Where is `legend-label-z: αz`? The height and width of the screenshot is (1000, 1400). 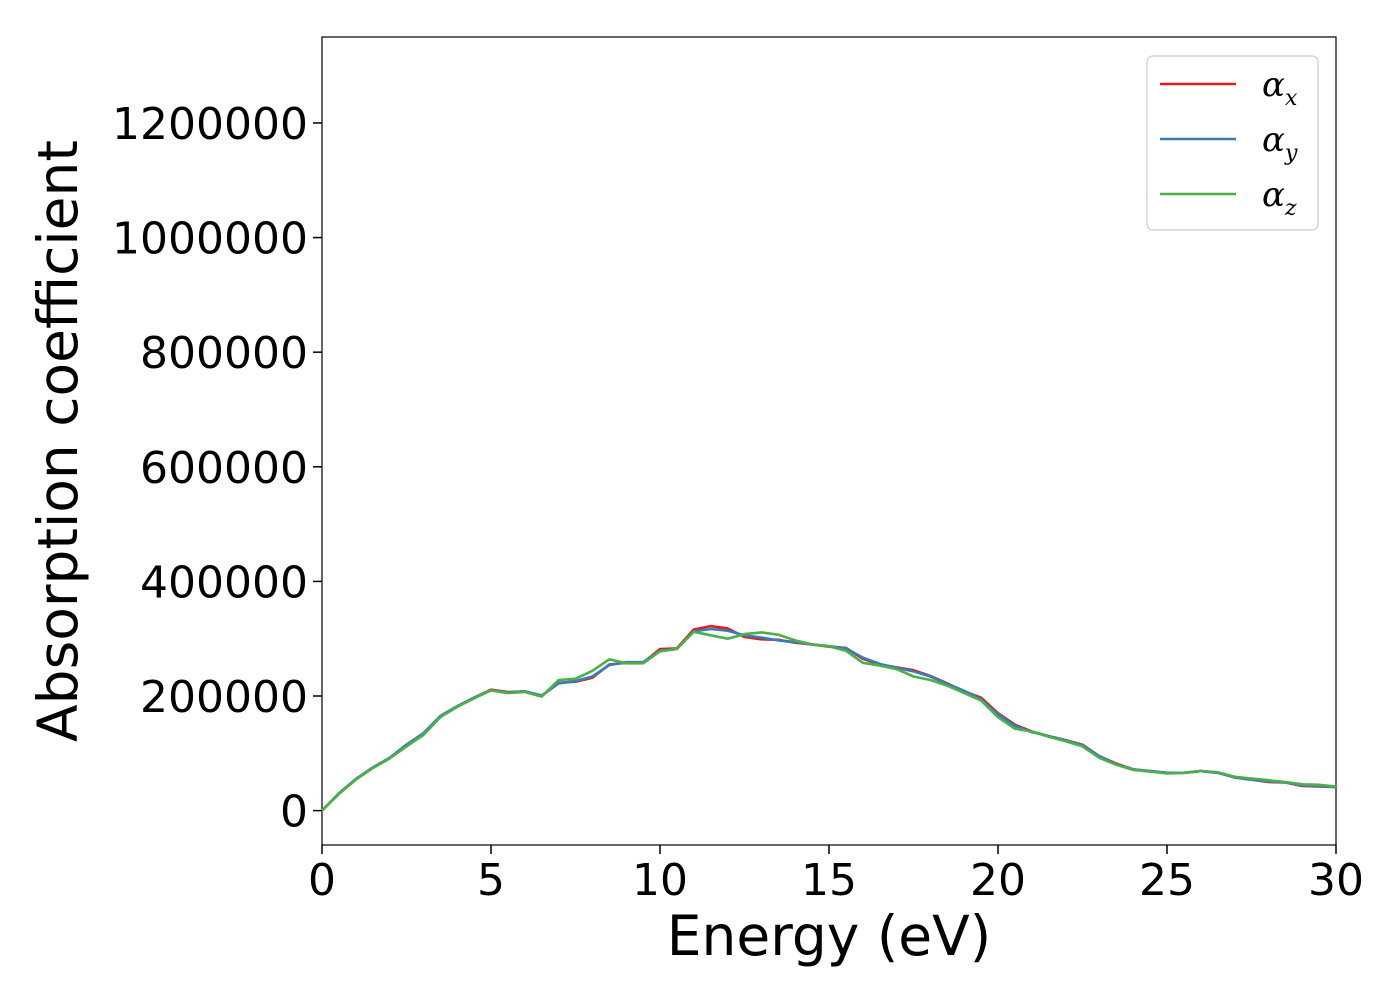
legend-label-z: αz is located at coordinates (1279, 198).